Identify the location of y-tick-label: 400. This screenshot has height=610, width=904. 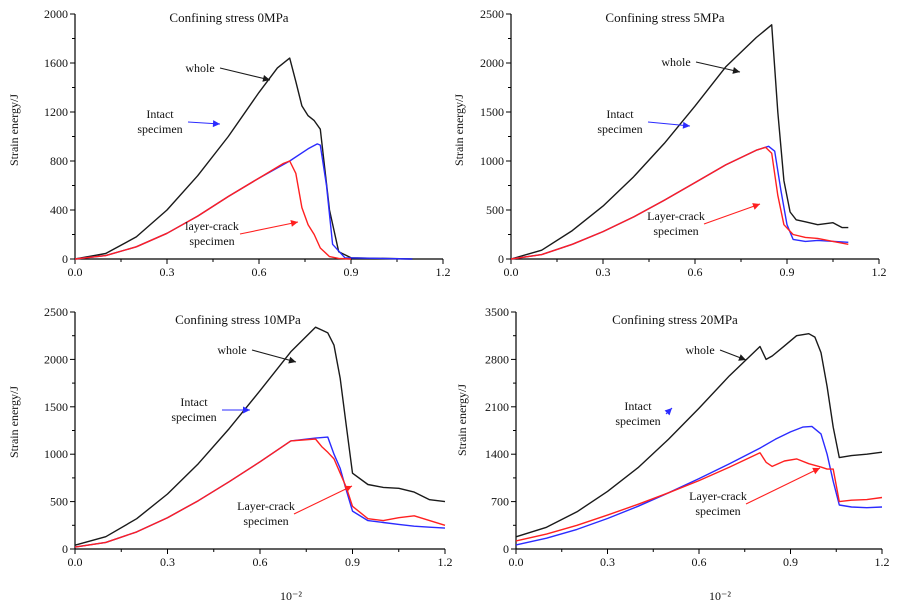
(59, 210).